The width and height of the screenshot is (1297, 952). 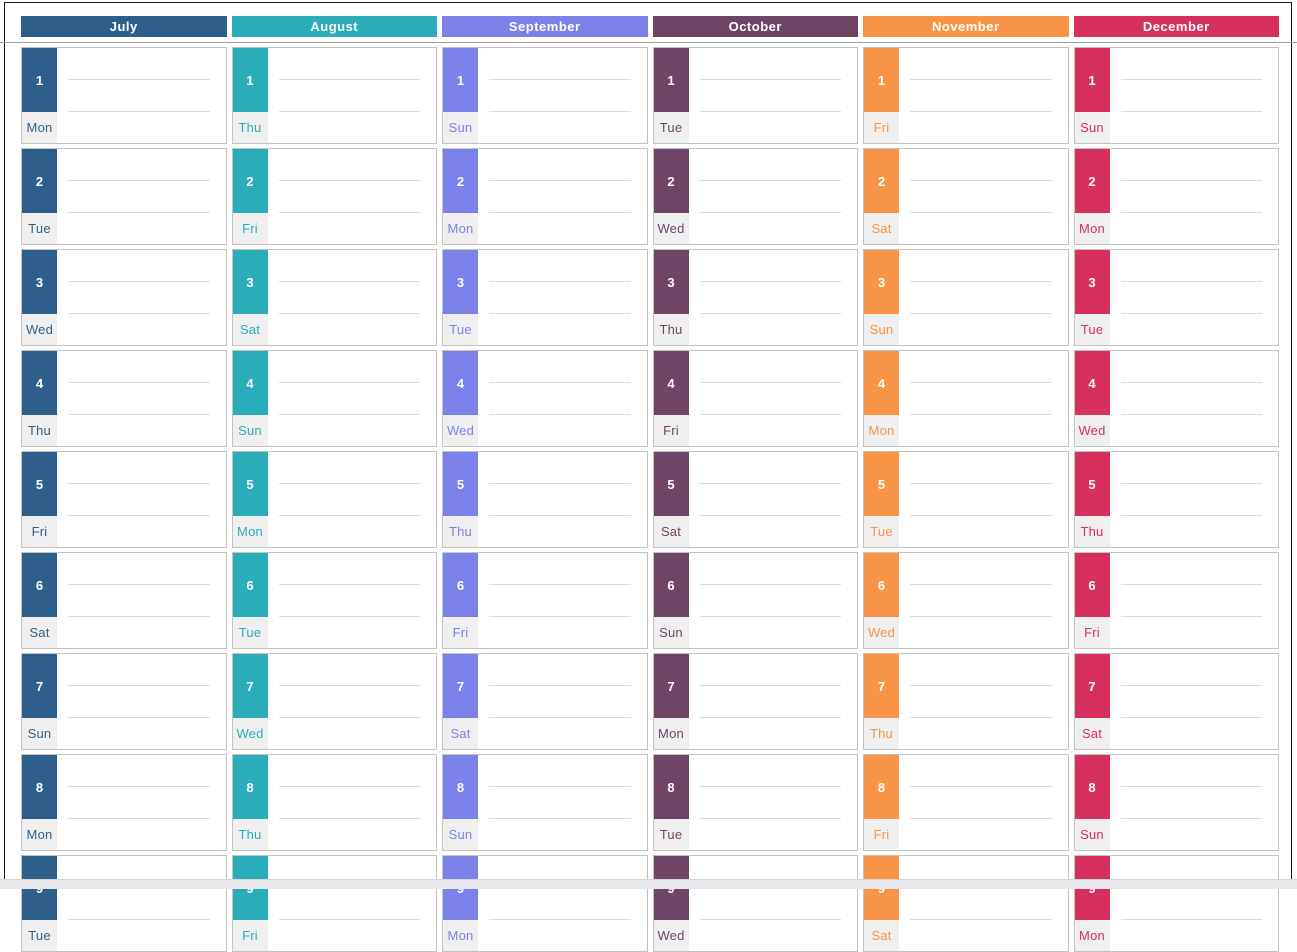 I want to click on day-cell-december-6: 6 Fri, so click(x=1176, y=600).